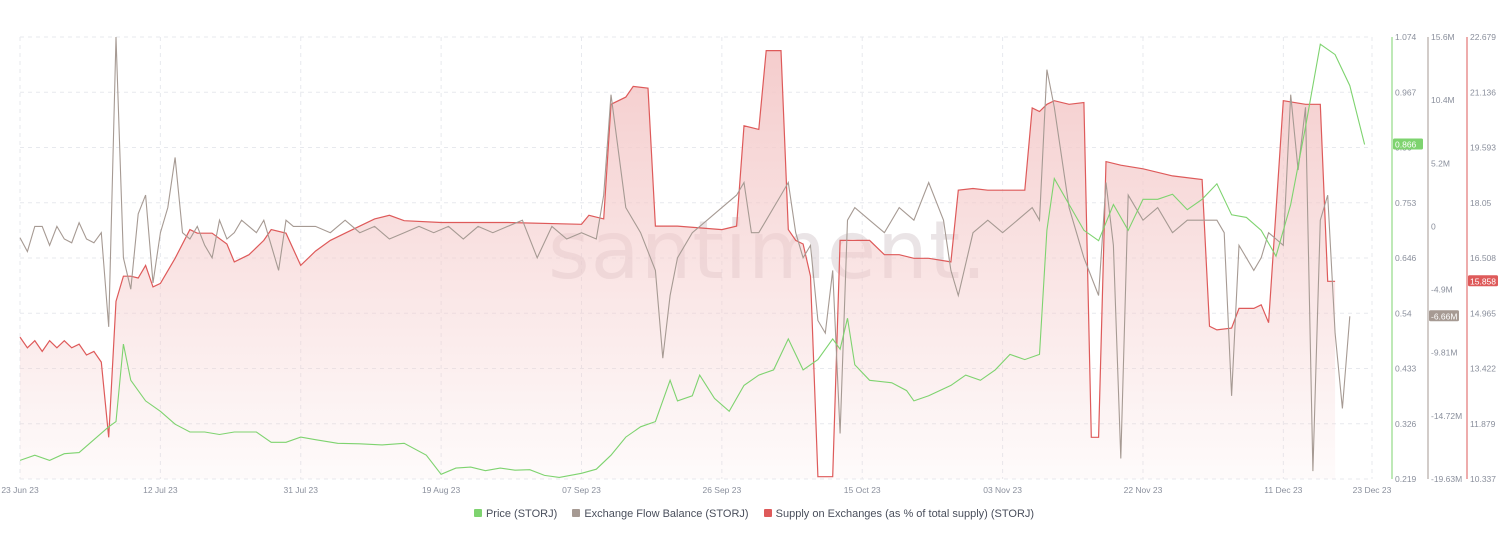 The height and width of the screenshot is (538, 1508). Describe the element at coordinates (1483, 313) in the screenshot. I see `supply-axis-tick-label: 14.965` at that location.